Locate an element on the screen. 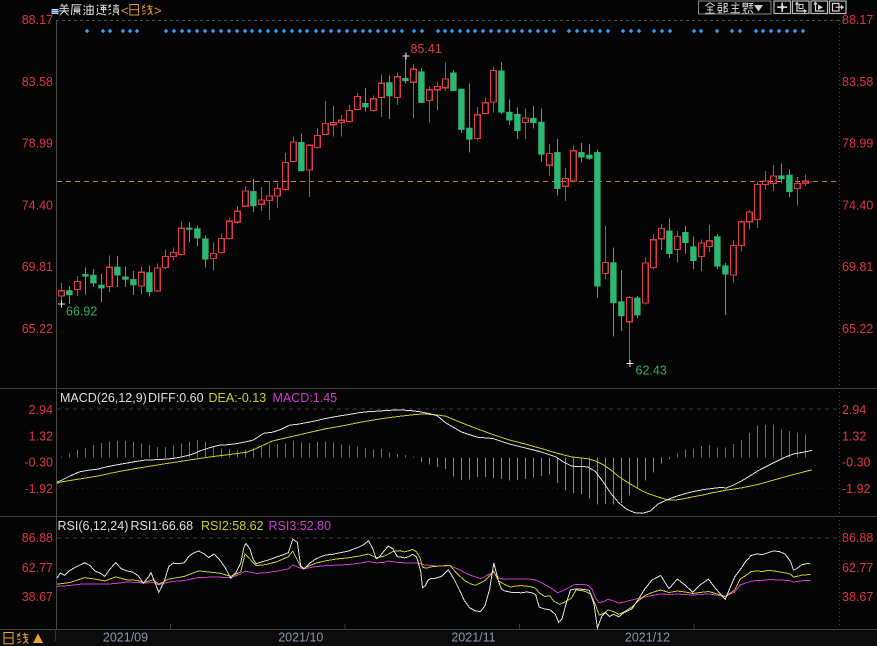 Image resolution: width=877 pixels, height=646 pixels. svg-text: 66.92 is located at coordinates (81, 312).